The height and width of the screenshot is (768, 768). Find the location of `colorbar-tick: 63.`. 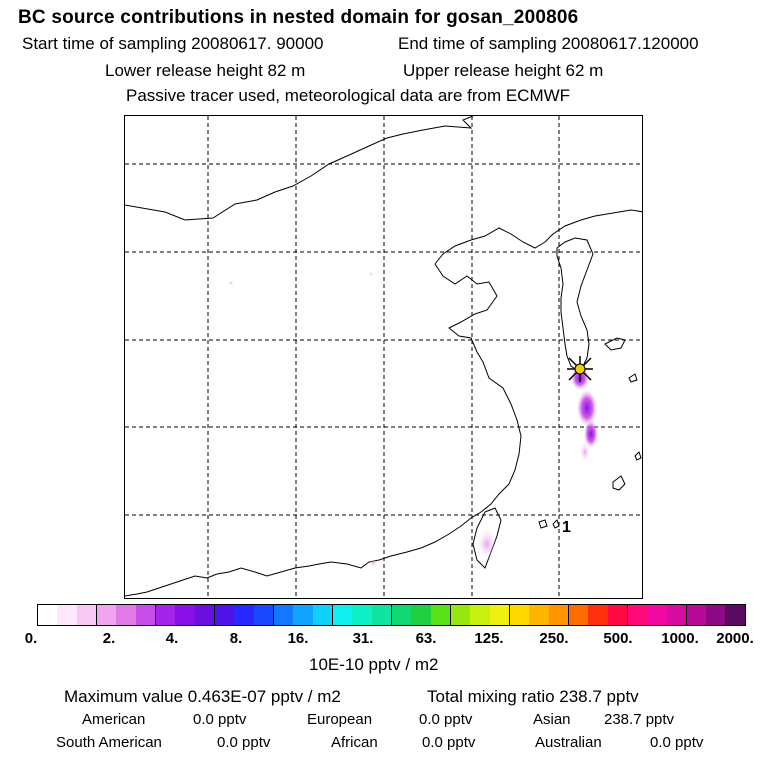

colorbar-tick: 63. is located at coordinates (426, 638).